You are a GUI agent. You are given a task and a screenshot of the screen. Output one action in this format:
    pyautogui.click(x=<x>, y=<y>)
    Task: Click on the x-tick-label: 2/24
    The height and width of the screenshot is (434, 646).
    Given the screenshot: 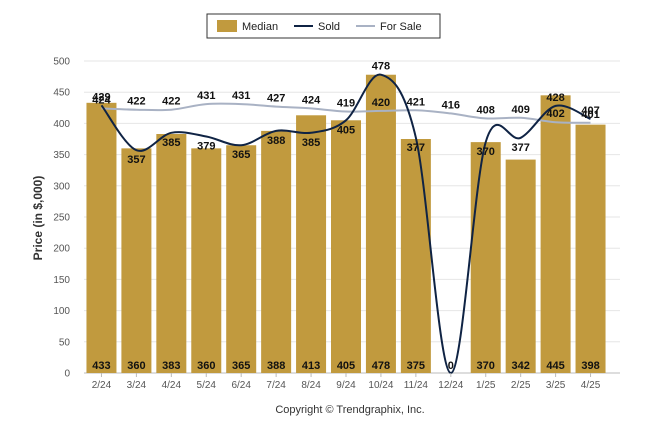 What is the action you would take?
    pyautogui.click(x=102, y=385)
    